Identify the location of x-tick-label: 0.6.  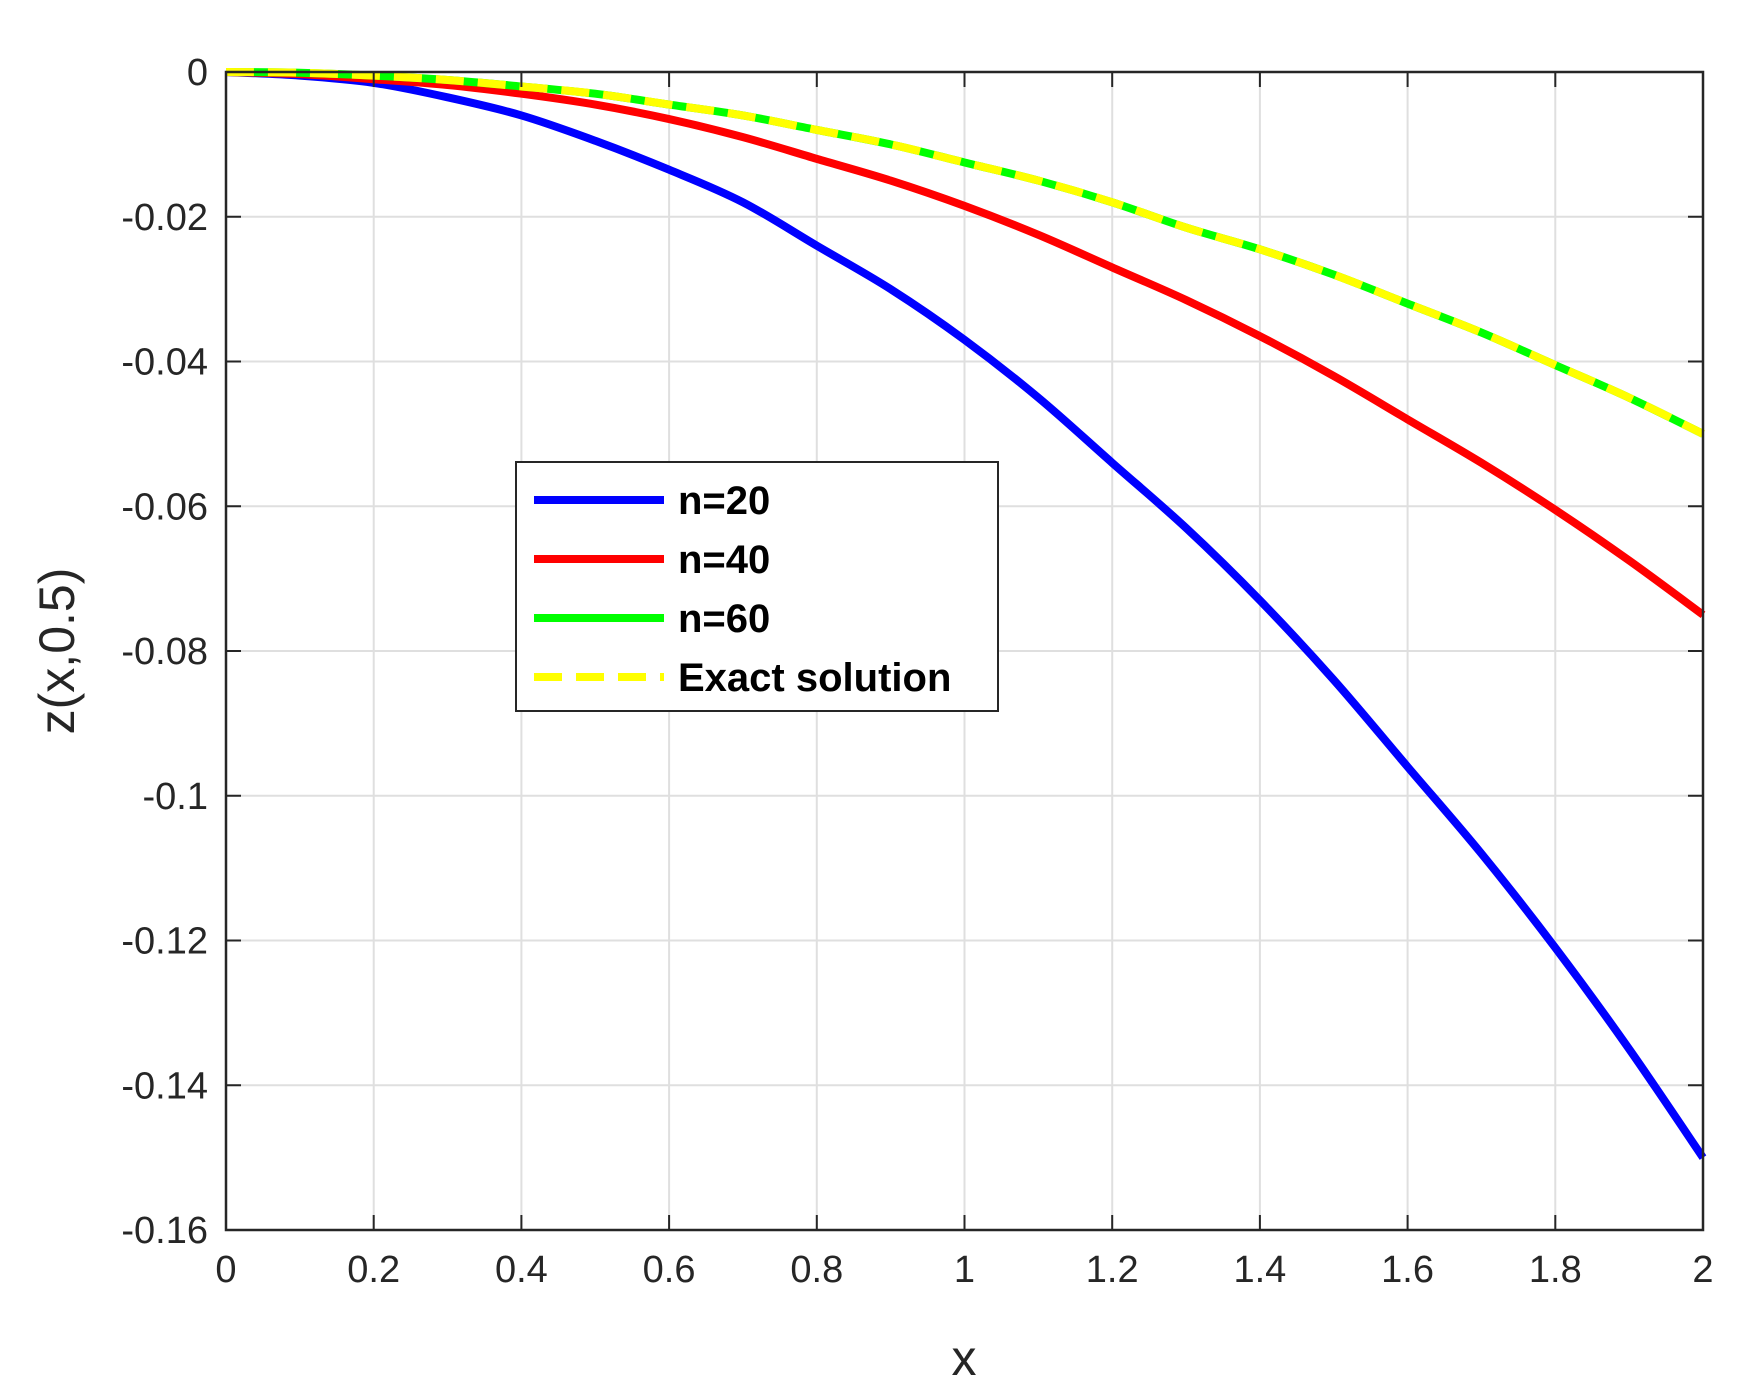
(669, 1270).